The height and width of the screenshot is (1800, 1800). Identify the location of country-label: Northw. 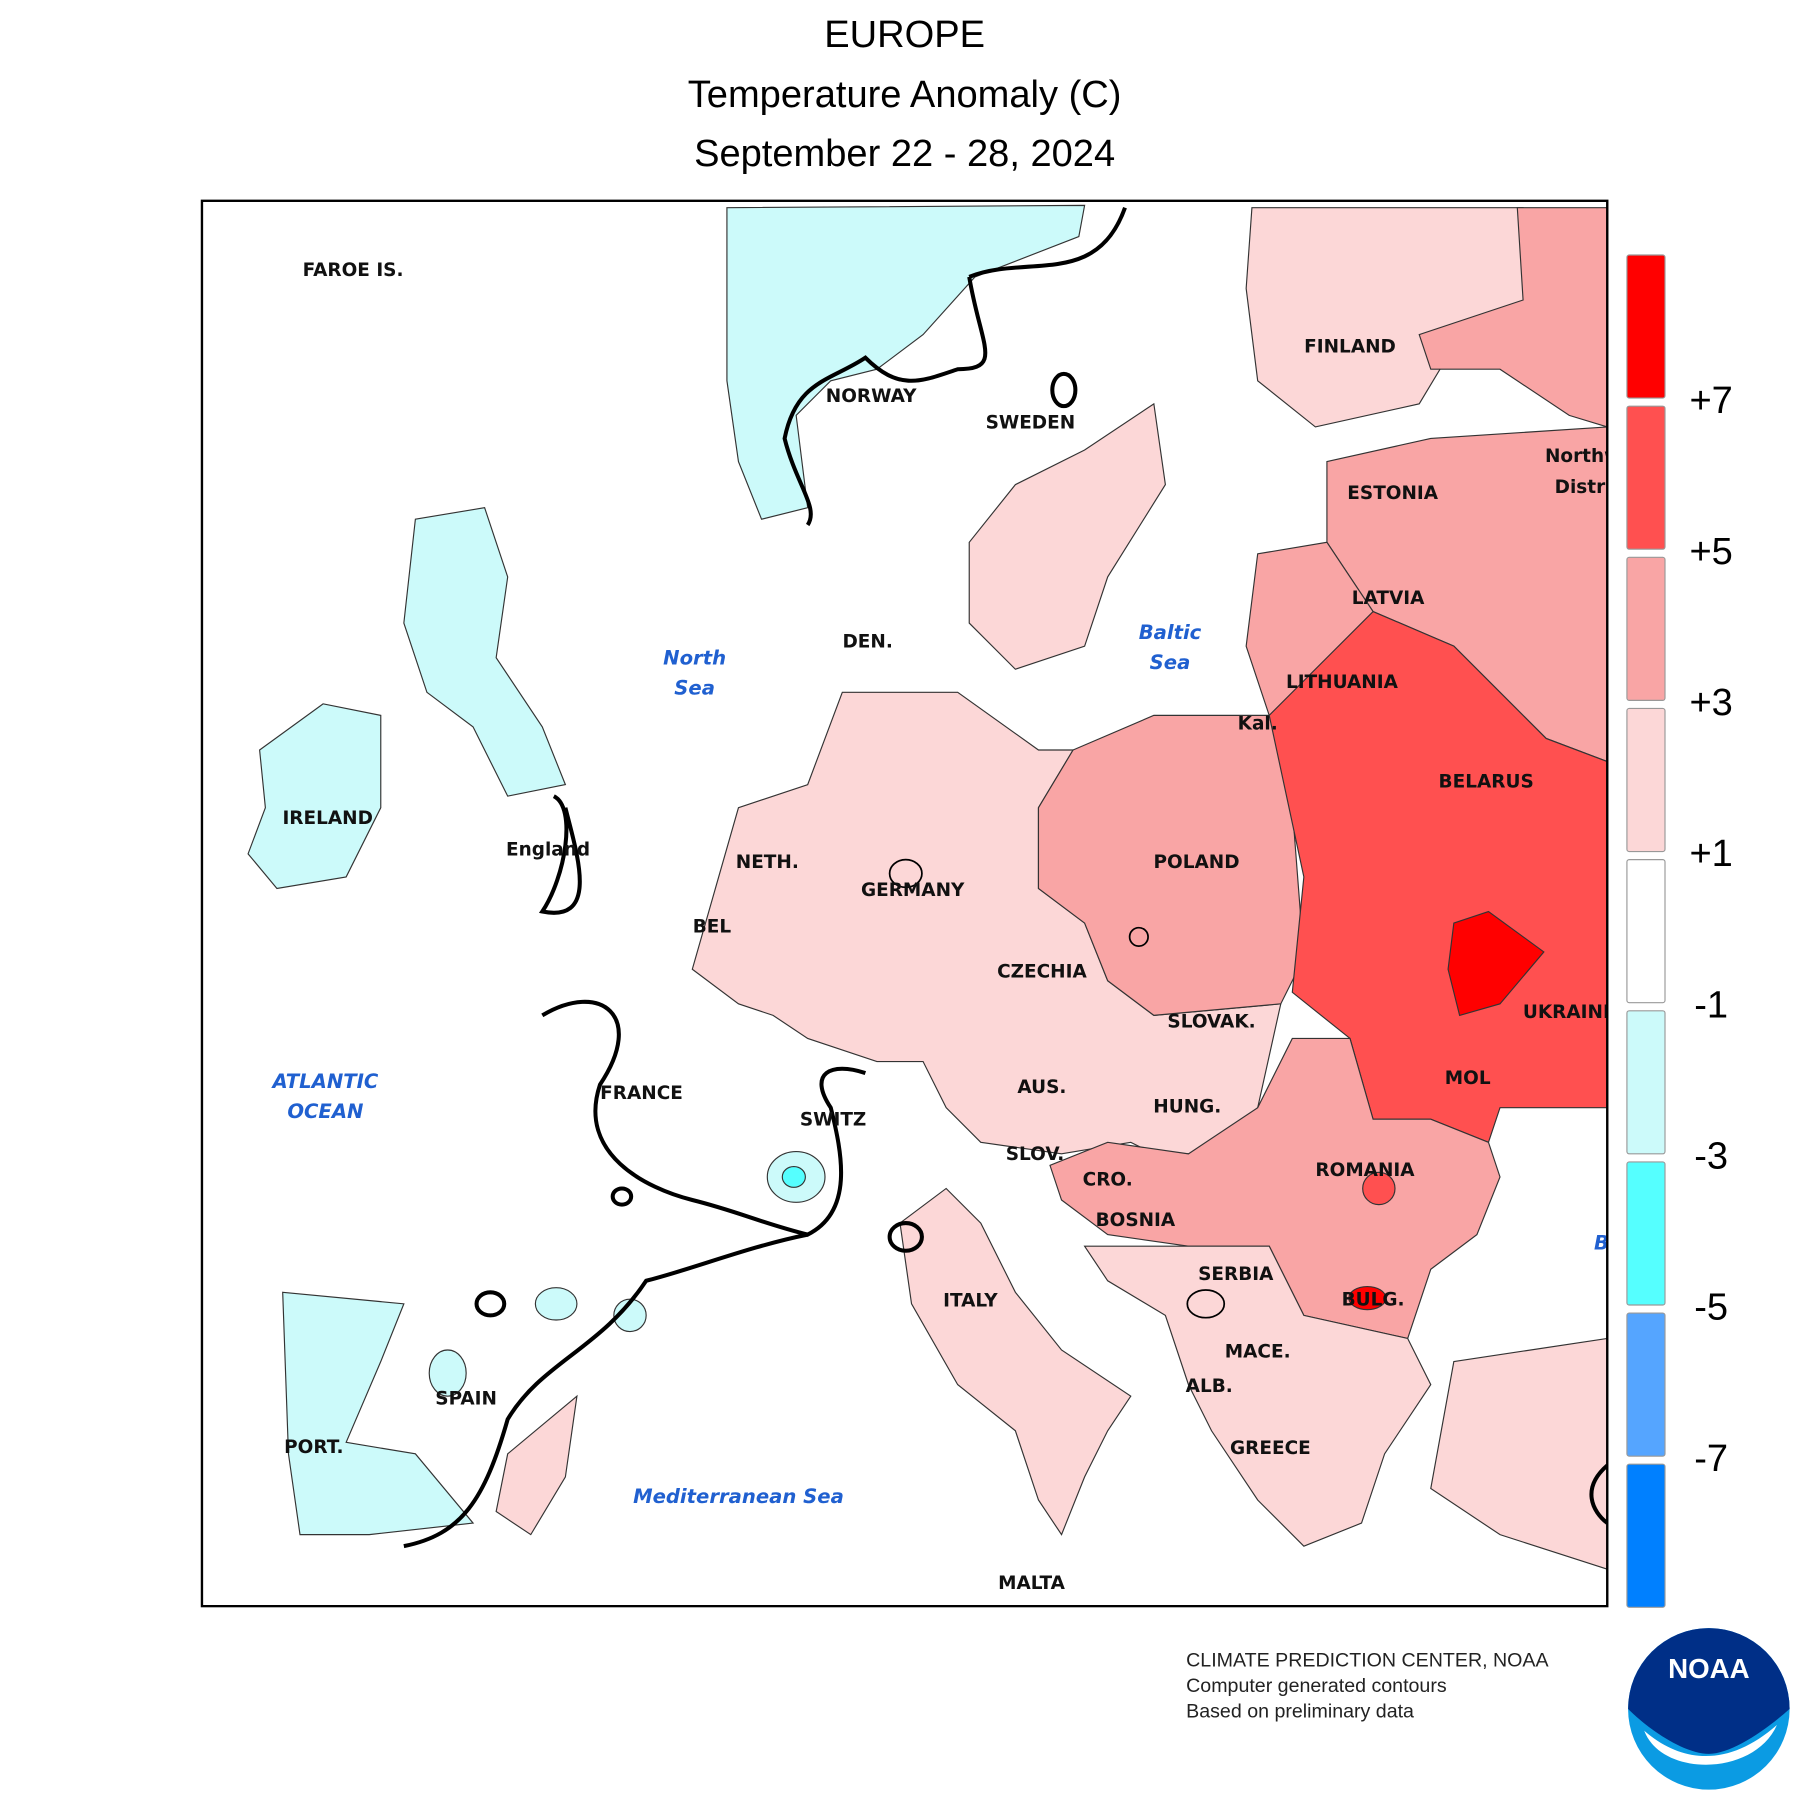
(1583, 456).